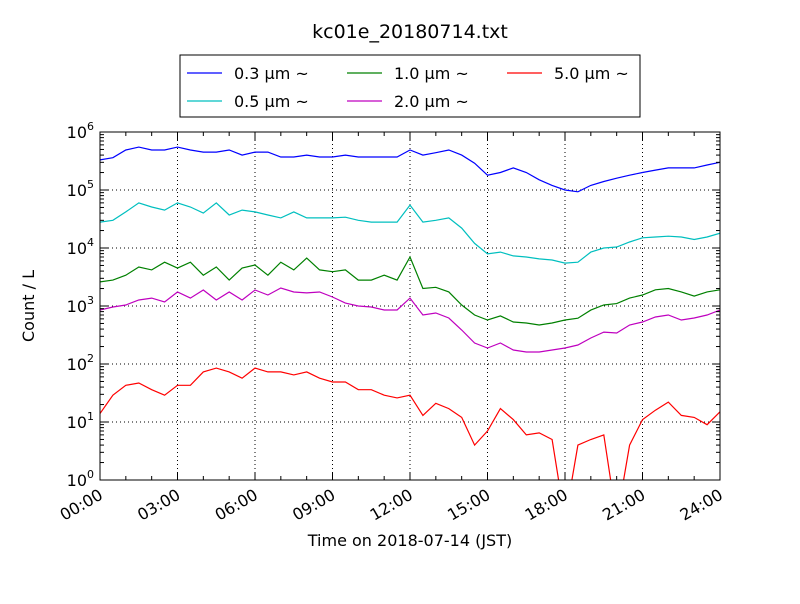 The width and height of the screenshot is (800, 604). Describe the element at coordinates (410, 423) in the screenshot. I see `series-line-5_0um` at that location.